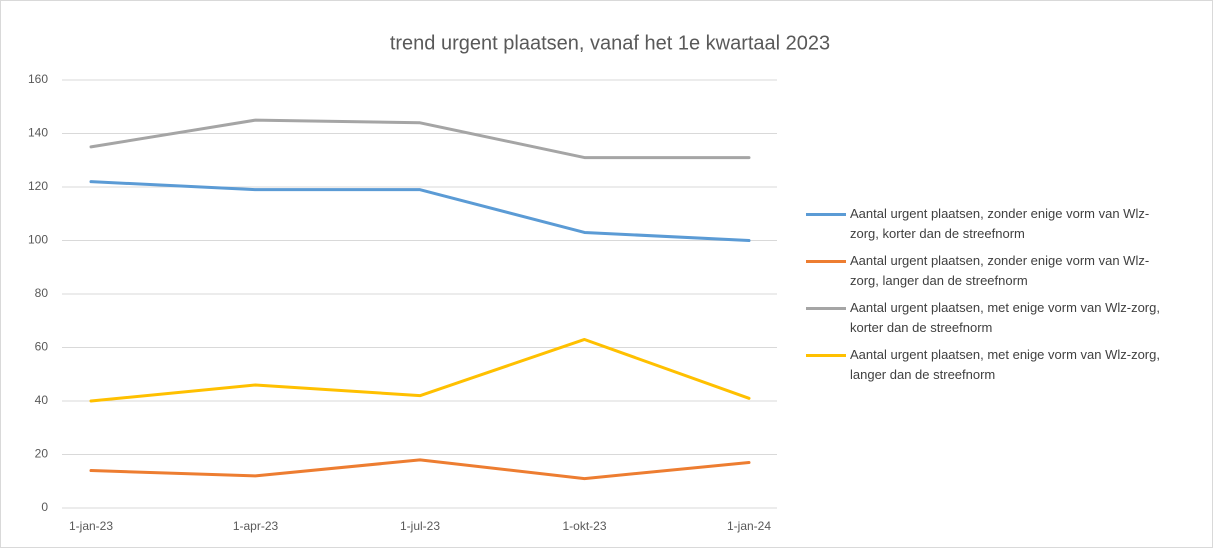  I want to click on y-tick-label: 120, so click(38, 186).